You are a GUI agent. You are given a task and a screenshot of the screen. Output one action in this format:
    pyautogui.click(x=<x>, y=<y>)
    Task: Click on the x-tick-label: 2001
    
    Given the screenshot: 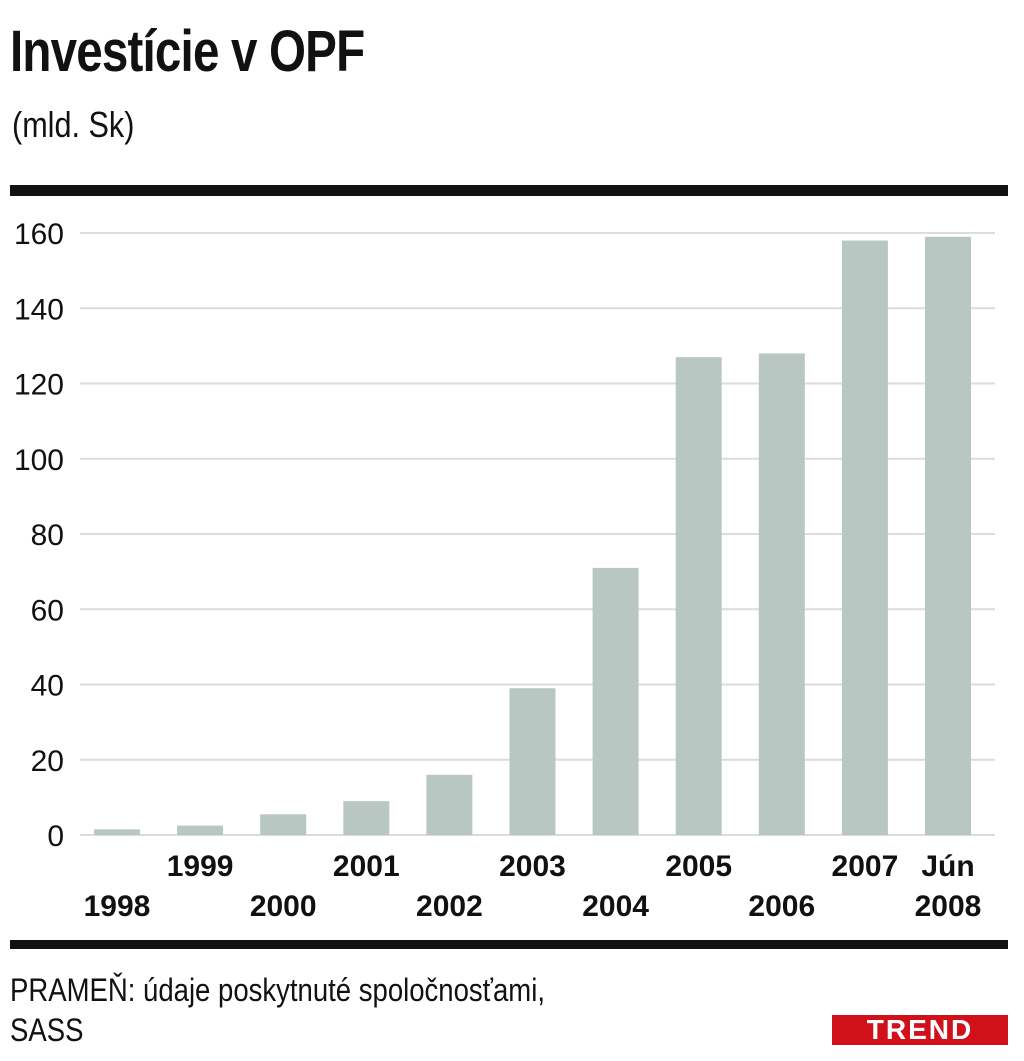 What is the action you would take?
    pyautogui.click(x=366, y=866)
    